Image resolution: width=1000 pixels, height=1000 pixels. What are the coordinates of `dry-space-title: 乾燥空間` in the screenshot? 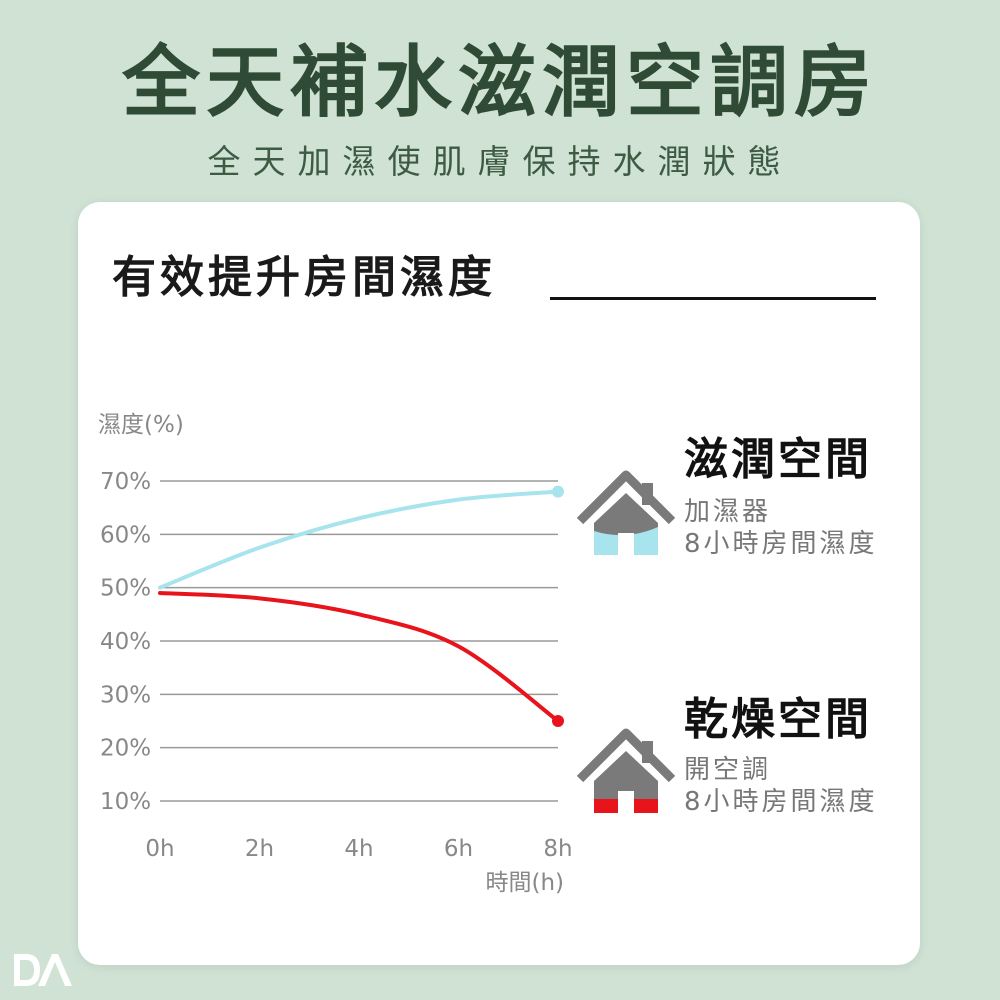 It's located at (778, 719).